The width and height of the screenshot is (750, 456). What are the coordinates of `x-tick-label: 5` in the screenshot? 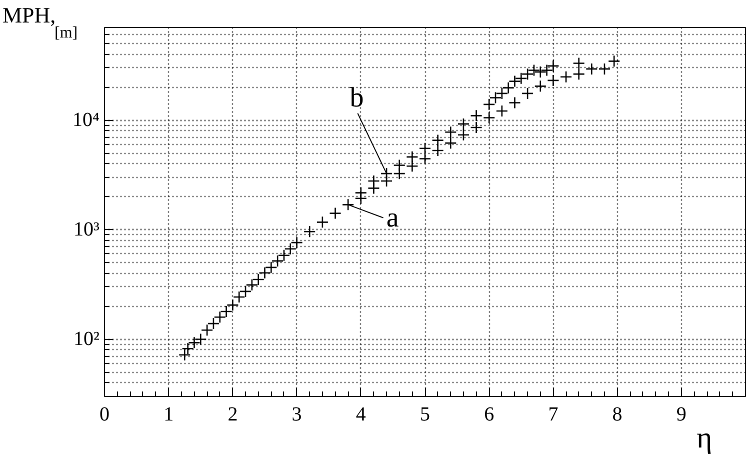 It's located at (425, 415).